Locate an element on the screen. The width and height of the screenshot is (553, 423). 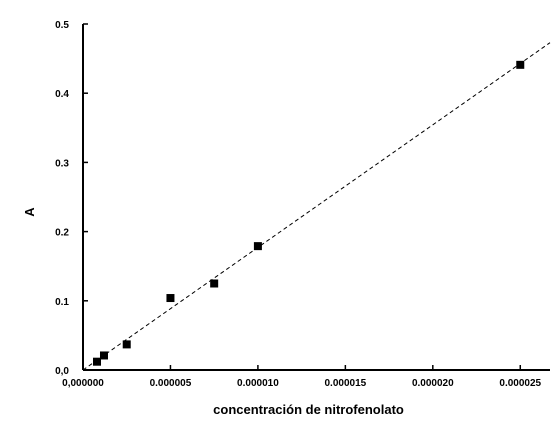
y-tick-label: 0.5 is located at coordinates (62, 25).